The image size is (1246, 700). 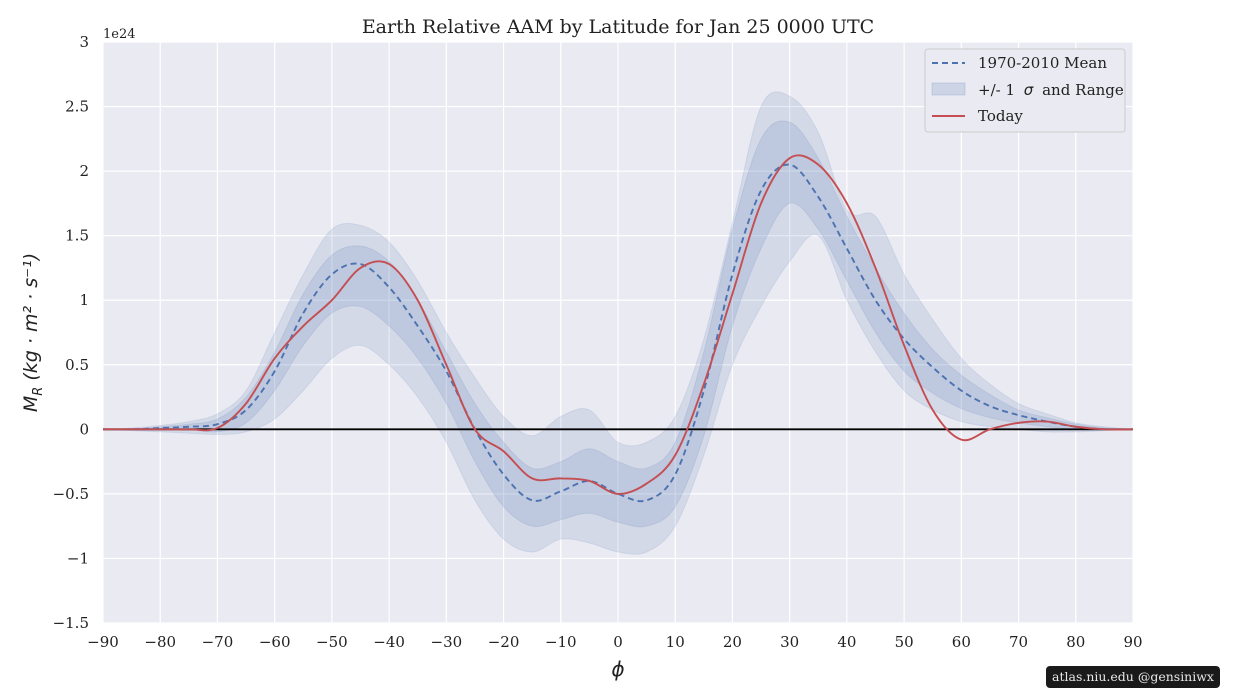 I want to click on x-tick-label: −90, so click(x=103, y=642).